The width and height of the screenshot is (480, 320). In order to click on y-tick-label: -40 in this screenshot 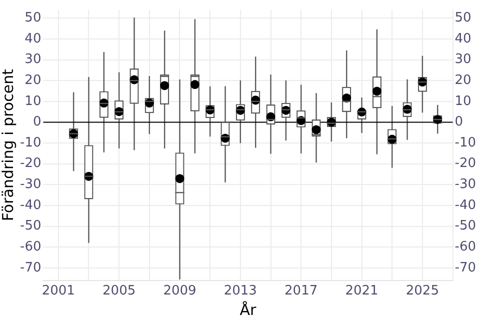, I will do `click(31, 205)`.